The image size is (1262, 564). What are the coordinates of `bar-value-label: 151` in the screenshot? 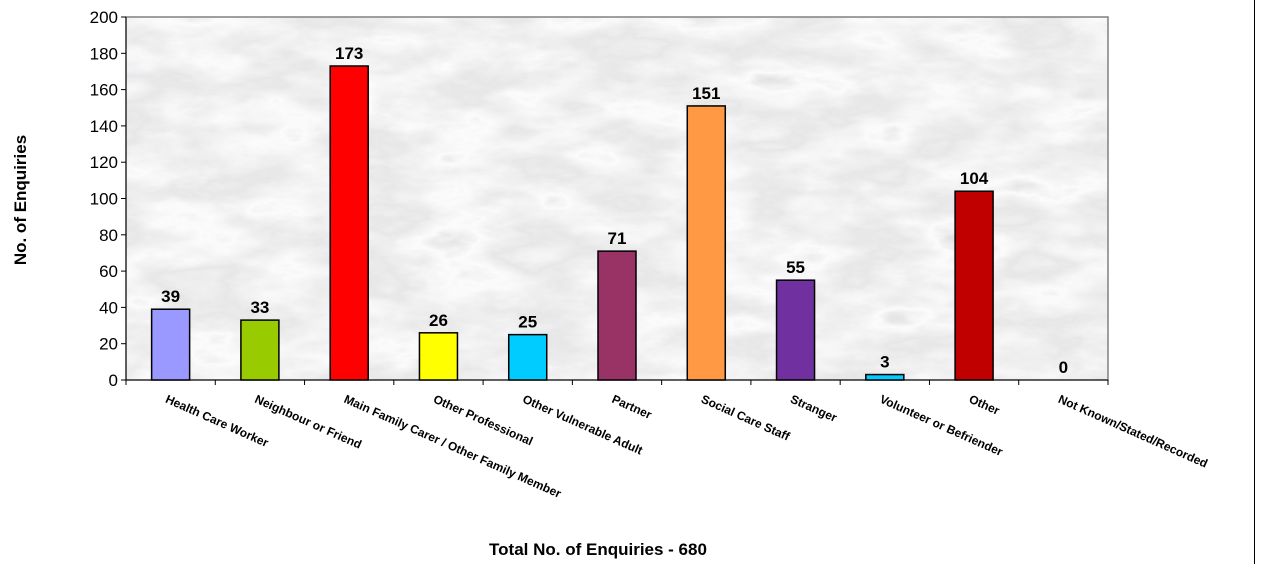 It's located at (706, 93).